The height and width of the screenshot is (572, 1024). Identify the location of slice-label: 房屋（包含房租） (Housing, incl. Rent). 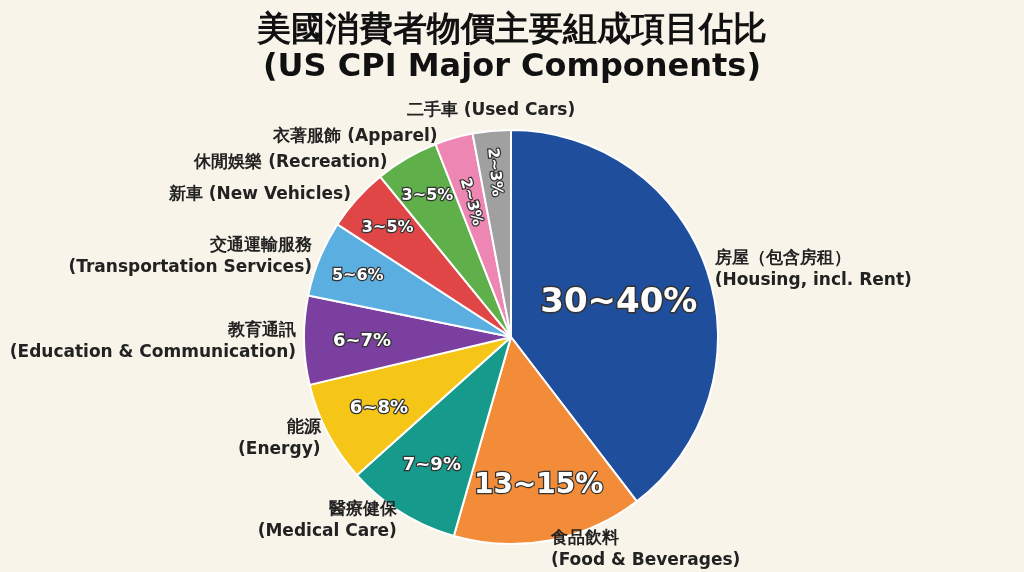
(812, 268).